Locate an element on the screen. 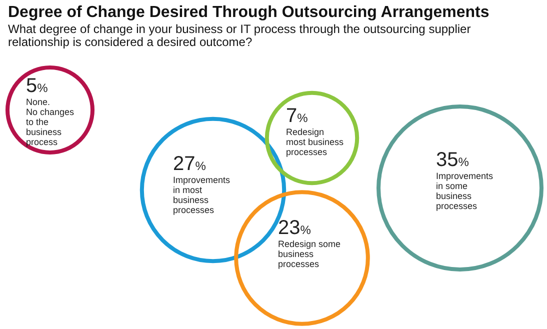 This screenshot has height=329, width=547. category-label: Redesign some business processes is located at coordinates (309, 254).